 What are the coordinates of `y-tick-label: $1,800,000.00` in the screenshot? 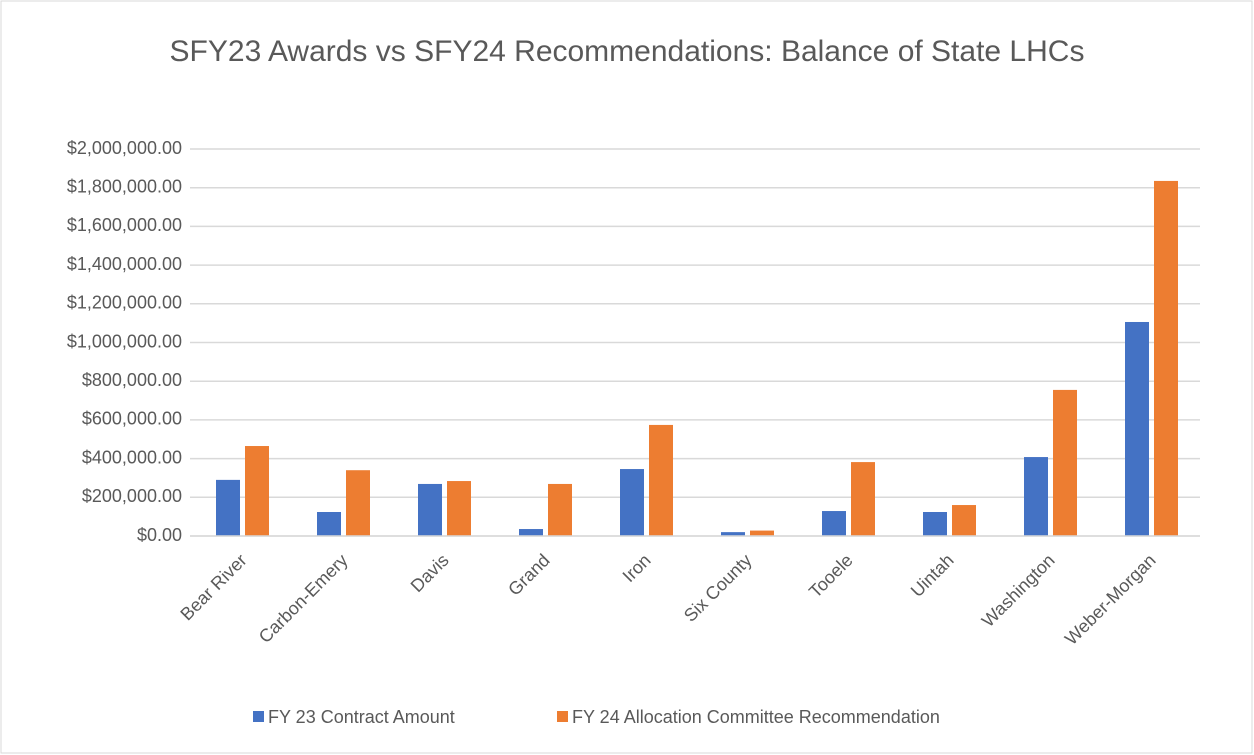 It's located at (124, 186).